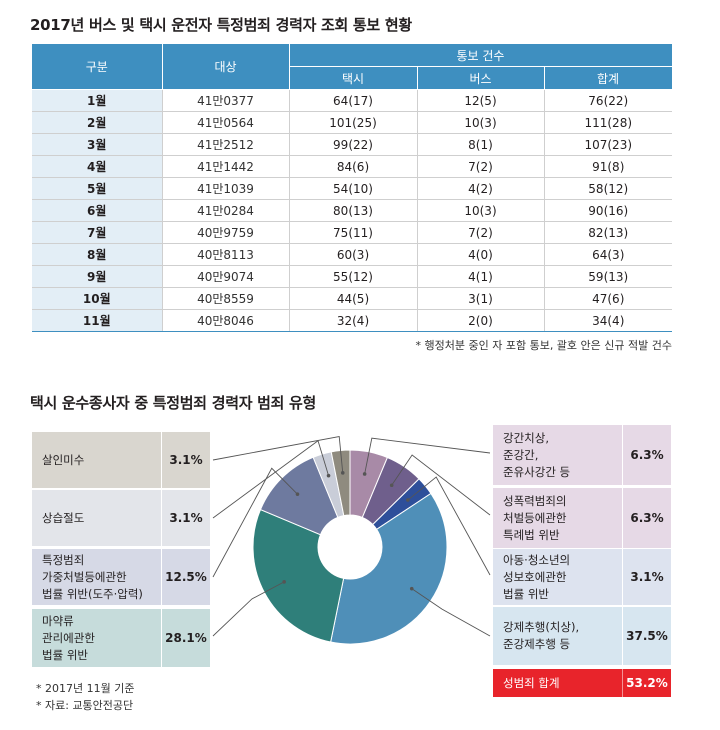 This screenshot has height=730, width=720. Describe the element at coordinates (92, 593) in the screenshot. I see `legend-label-line: 법률 위반(도주·압력)` at that location.